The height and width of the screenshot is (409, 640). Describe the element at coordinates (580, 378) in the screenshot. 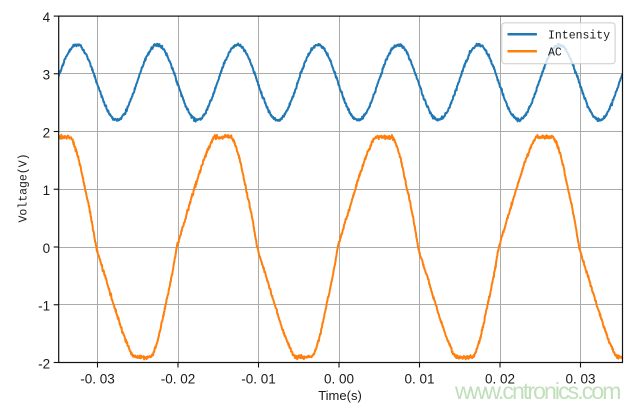

I see `svg-text: 0. 03` at that location.